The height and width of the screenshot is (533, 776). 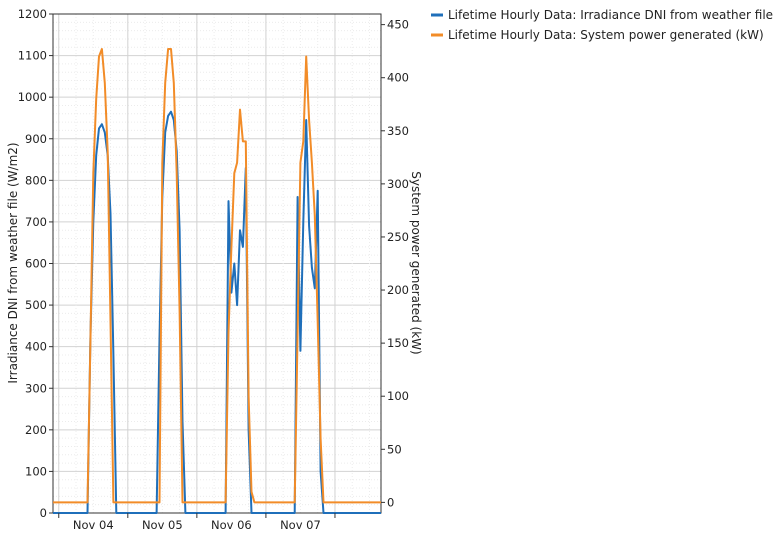 What do you see at coordinates (398, 237) in the screenshot?
I see `right-axis-tick-label: 250` at bounding box center [398, 237].